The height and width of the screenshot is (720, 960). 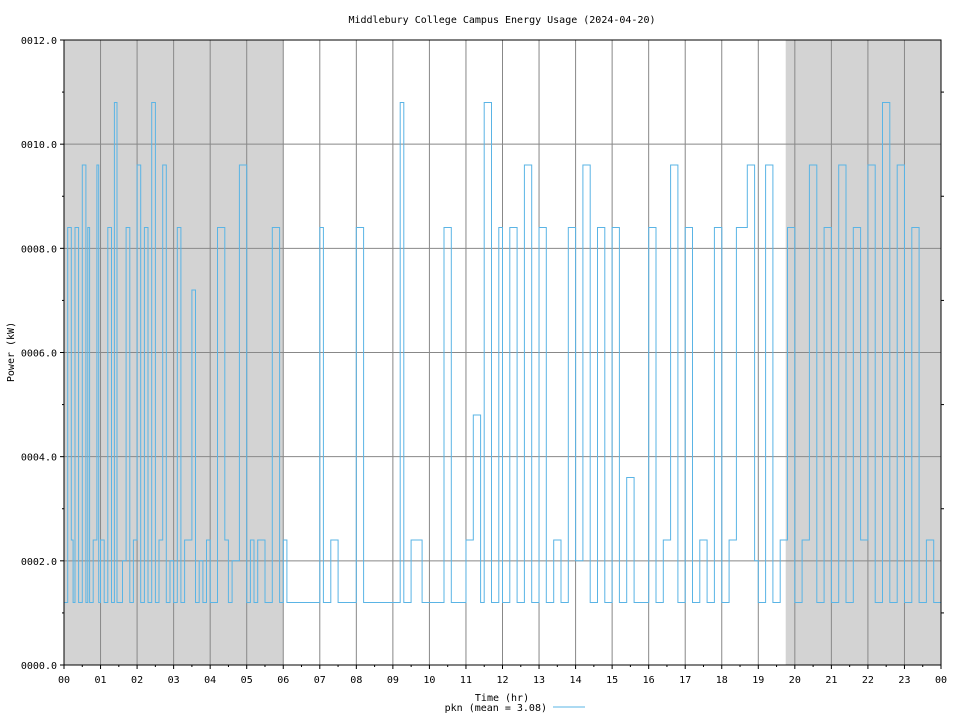 I want to click on y-tick-label: 0008.0, so click(x=39, y=249).